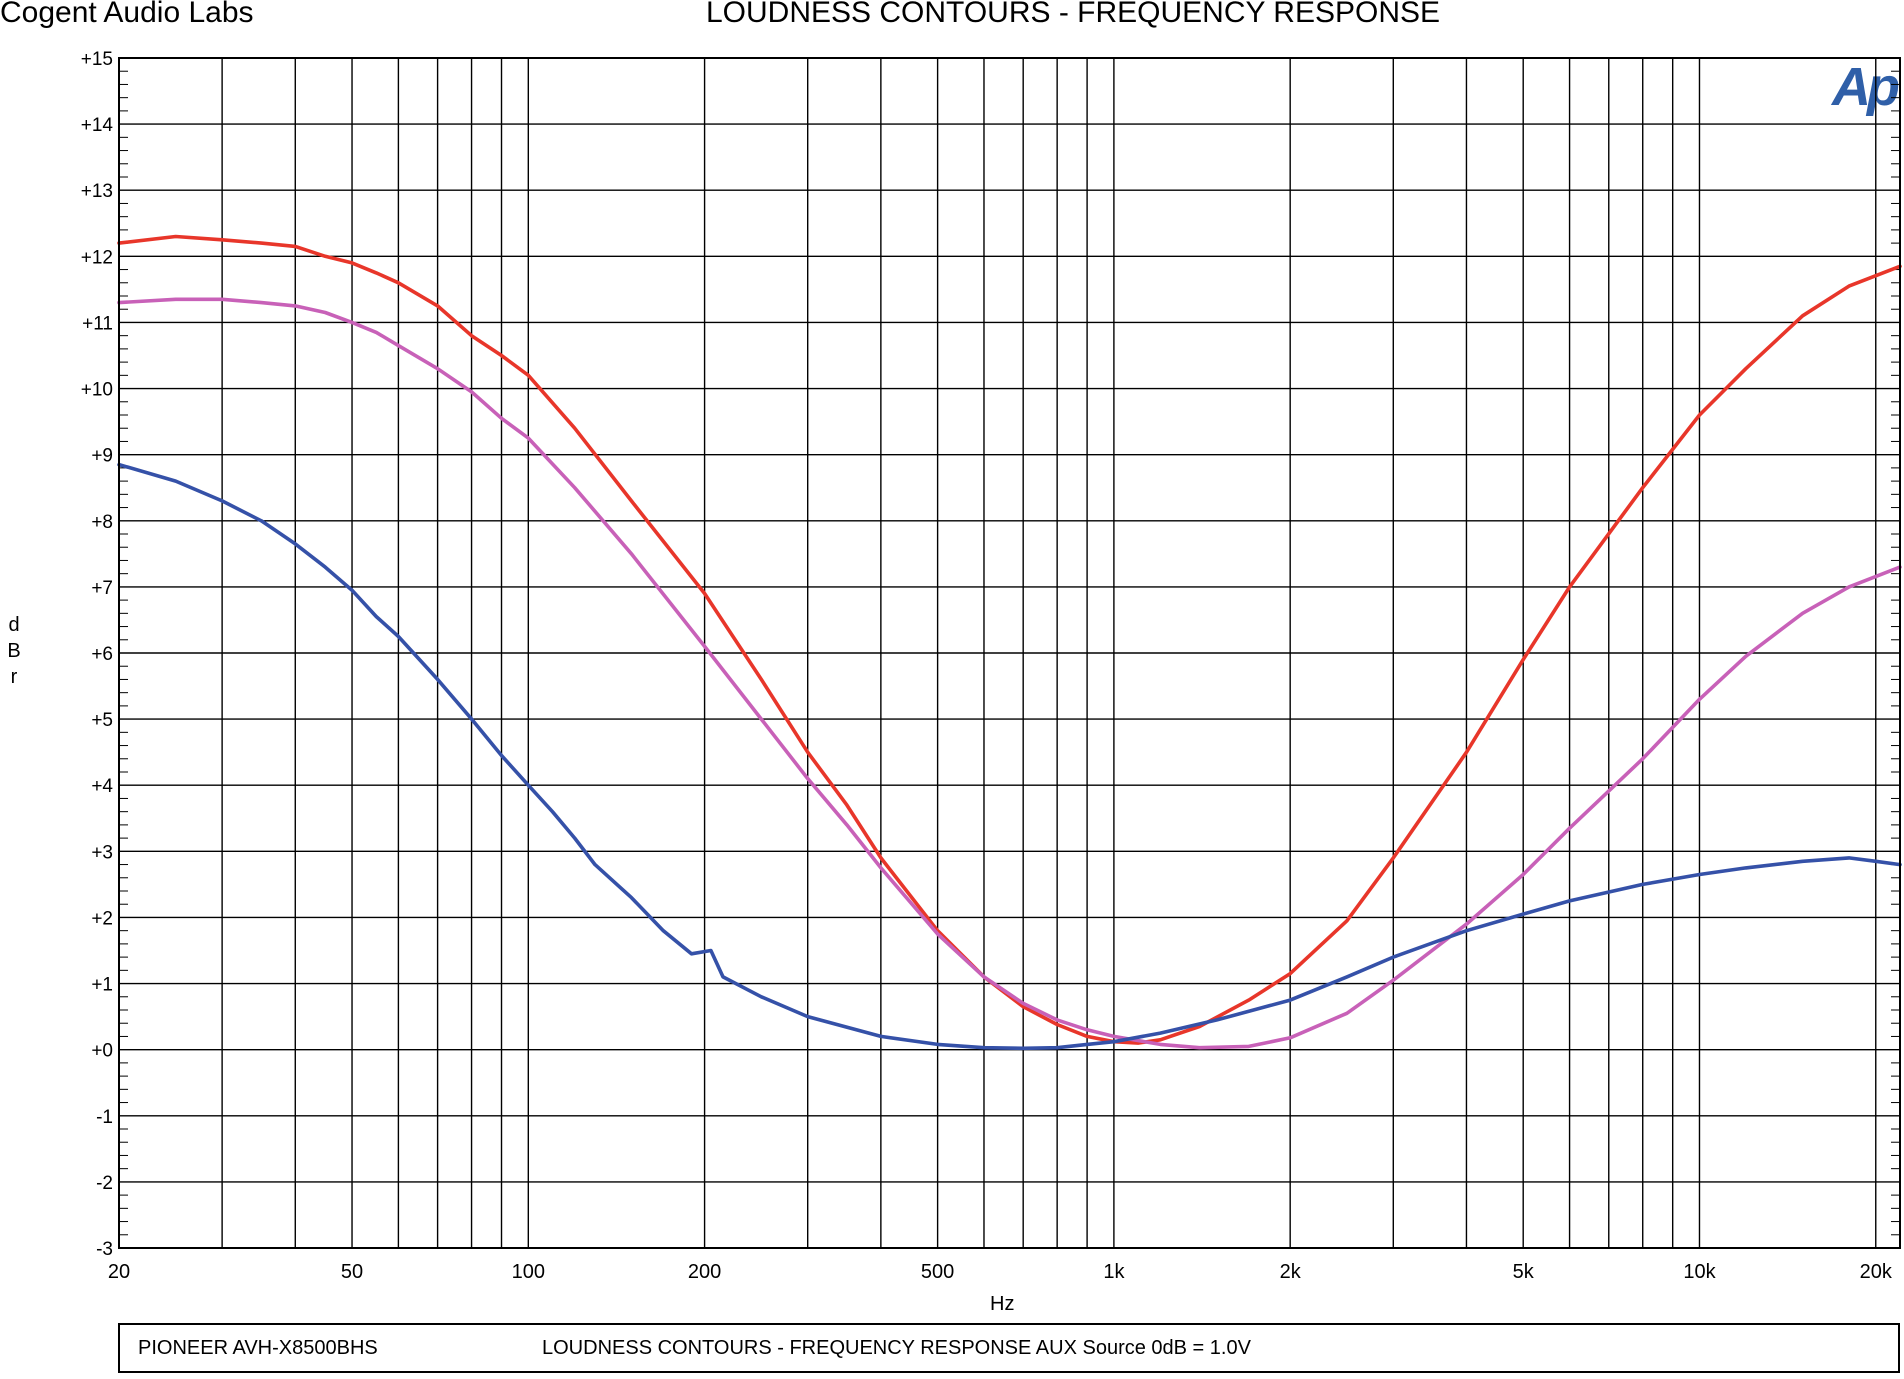 This screenshot has height=1379, width=1904. What do you see at coordinates (102, 654) in the screenshot?
I see `y-tick-label: +6` at bounding box center [102, 654].